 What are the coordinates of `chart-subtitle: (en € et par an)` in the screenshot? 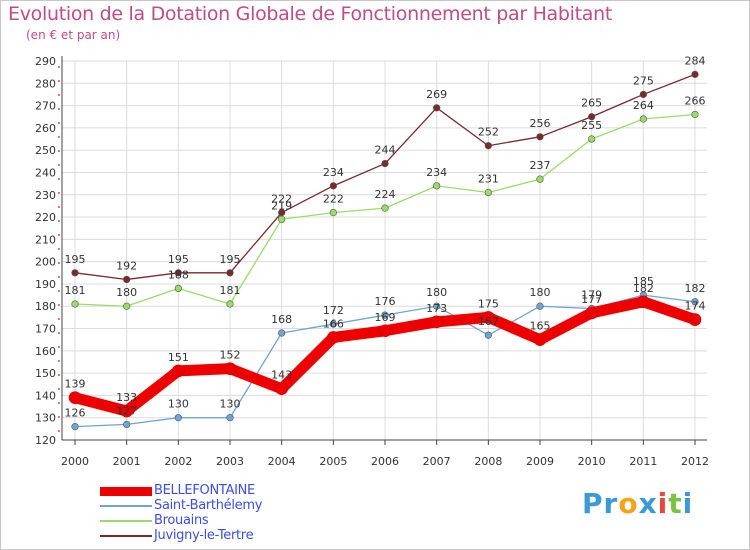 It's located at (73, 35).